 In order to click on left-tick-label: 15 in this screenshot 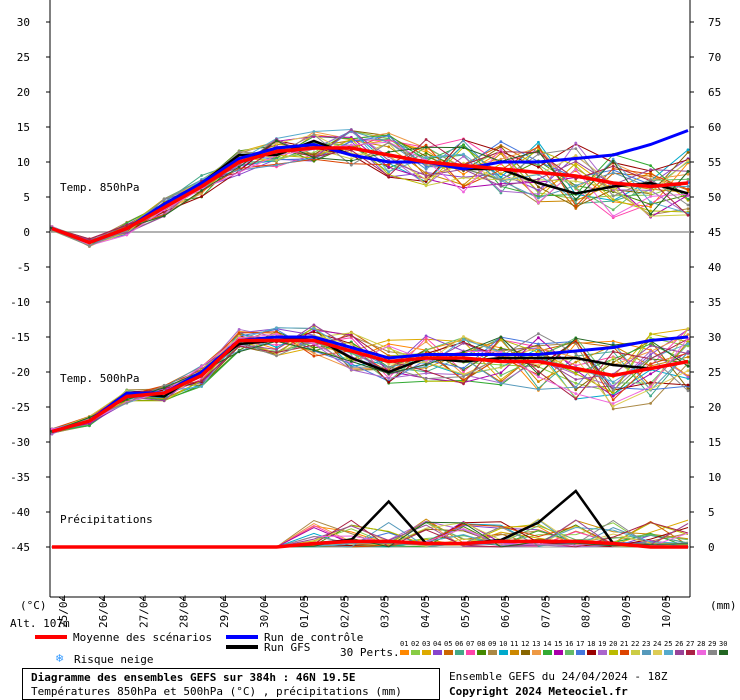, I will do `click(23, 127)`.